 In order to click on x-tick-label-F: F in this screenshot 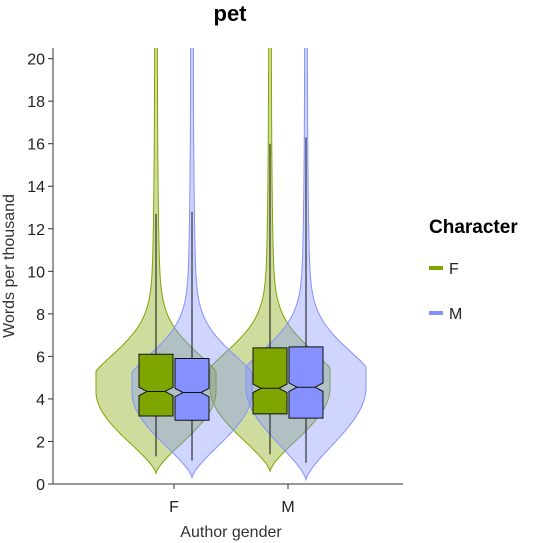, I will do `click(174, 507)`.